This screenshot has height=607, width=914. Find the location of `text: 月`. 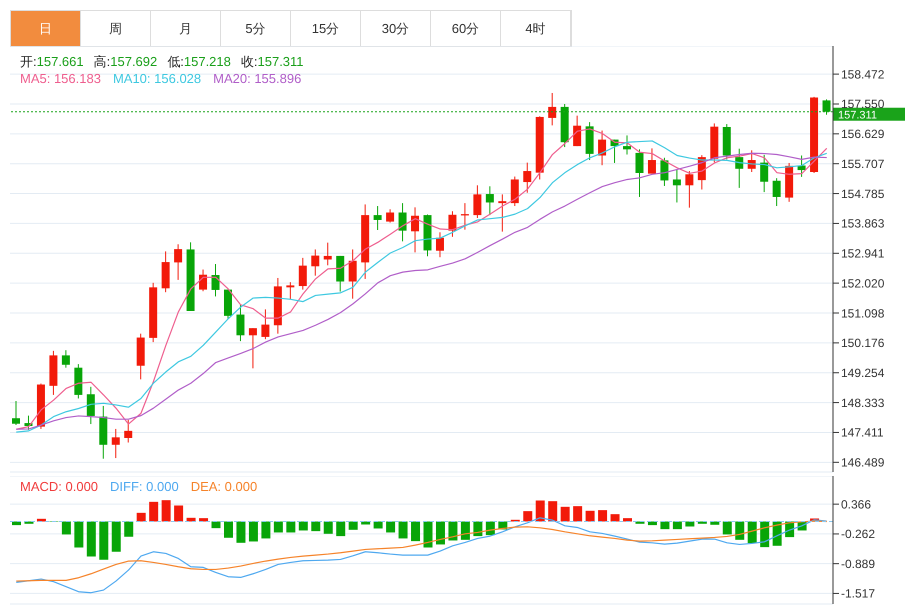

text: 月 is located at coordinates (186, 28).